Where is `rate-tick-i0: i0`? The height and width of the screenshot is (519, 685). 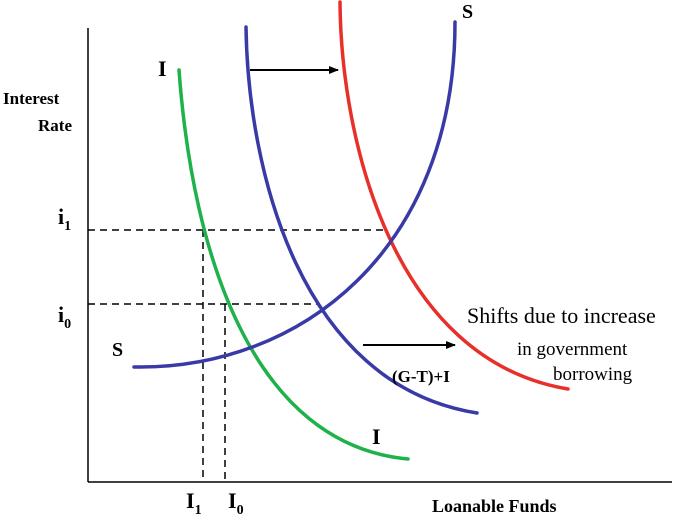 rate-tick-i0: i0 is located at coordinates (64, 317).